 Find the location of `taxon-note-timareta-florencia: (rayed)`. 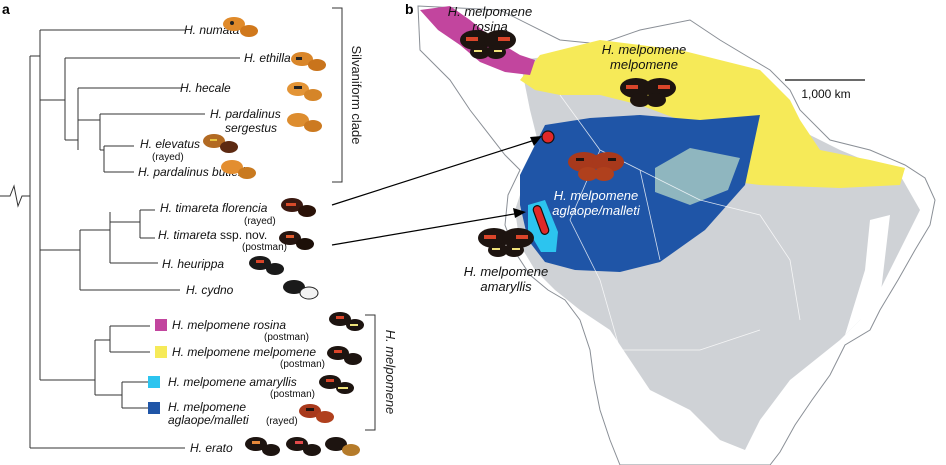

taxon-note-timareta-florencia: (rayed) is located at coordinates (260, 221).